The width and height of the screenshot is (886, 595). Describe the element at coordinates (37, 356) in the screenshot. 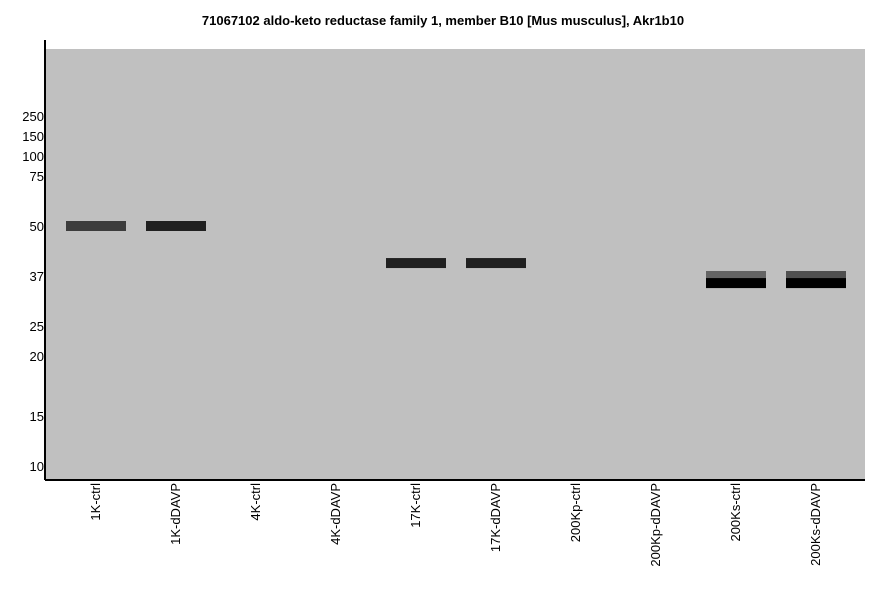

I see `y-tick-label: 20` at that location.